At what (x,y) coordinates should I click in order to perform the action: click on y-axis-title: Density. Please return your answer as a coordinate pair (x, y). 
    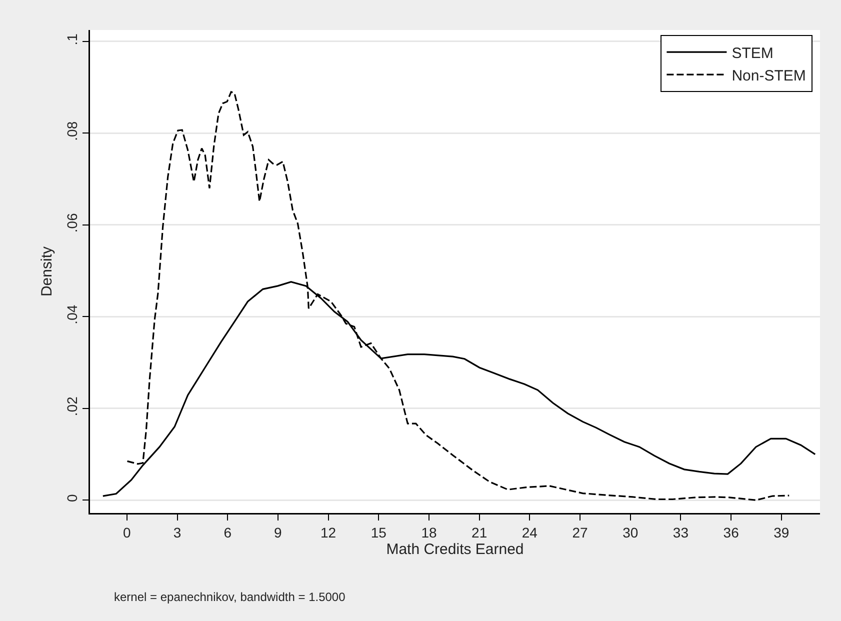
    Looking at the image, I should click on (47, 271).